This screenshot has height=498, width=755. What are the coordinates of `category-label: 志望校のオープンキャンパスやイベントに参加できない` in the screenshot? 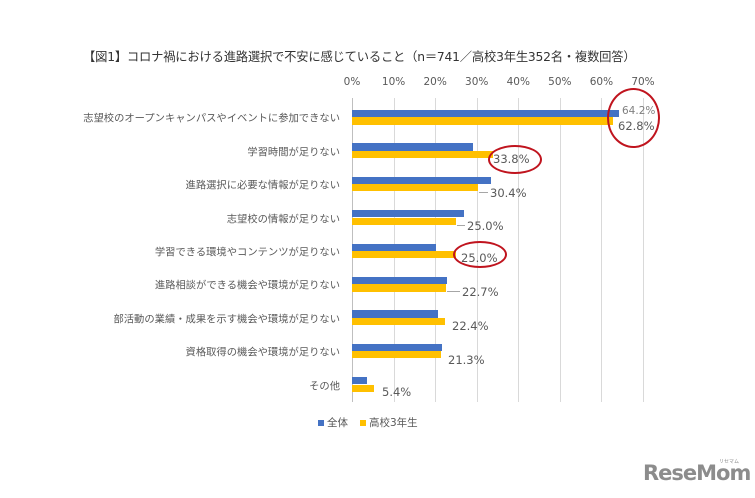 It's located at (211, 118).